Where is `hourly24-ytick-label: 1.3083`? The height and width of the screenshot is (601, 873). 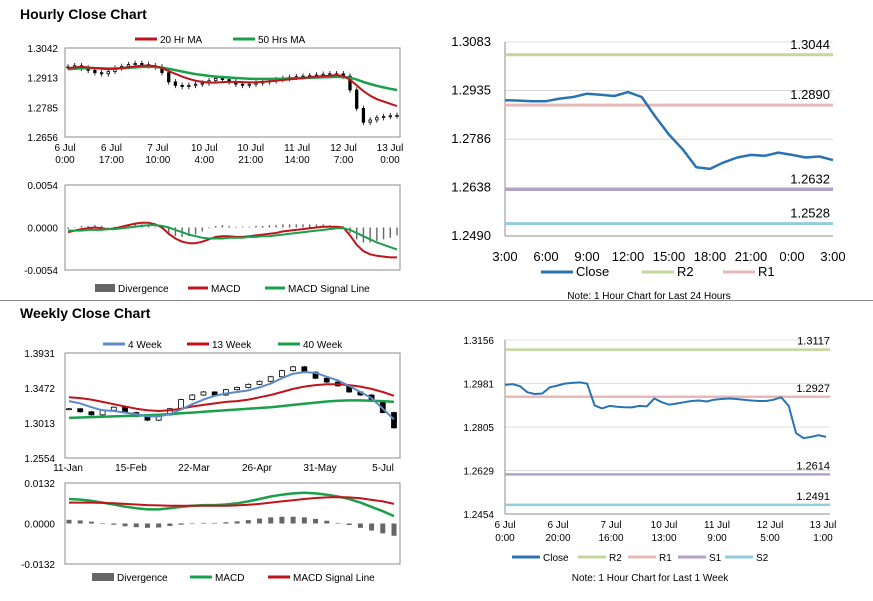
hourly24-ytick-label: 1.3083 is located at coordinates (471, 41).